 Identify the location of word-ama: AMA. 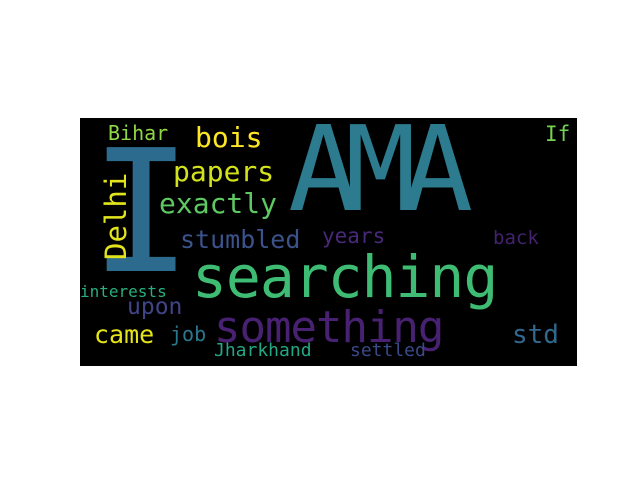
(380, 178).